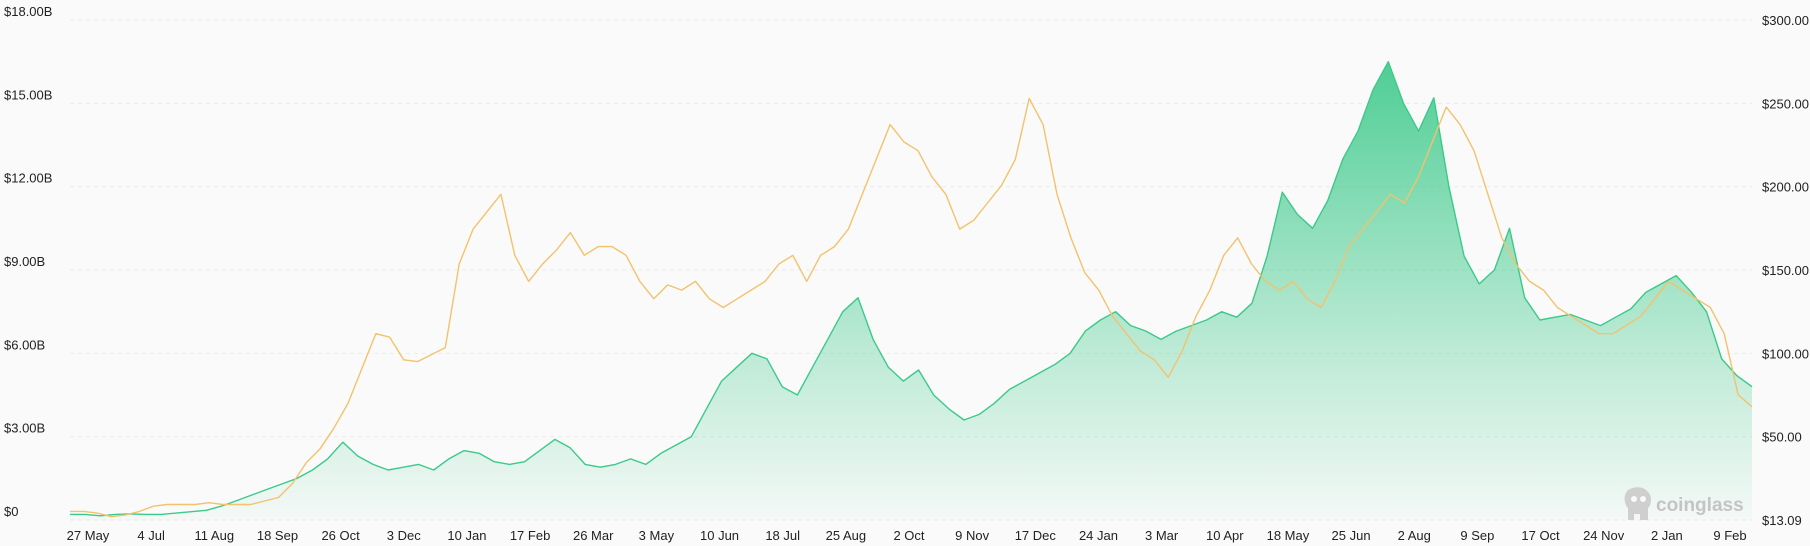  Describe the element at coordinates (1036, 535) in the screenshot. I see `x-tick-label: 17 Dec` at that location.